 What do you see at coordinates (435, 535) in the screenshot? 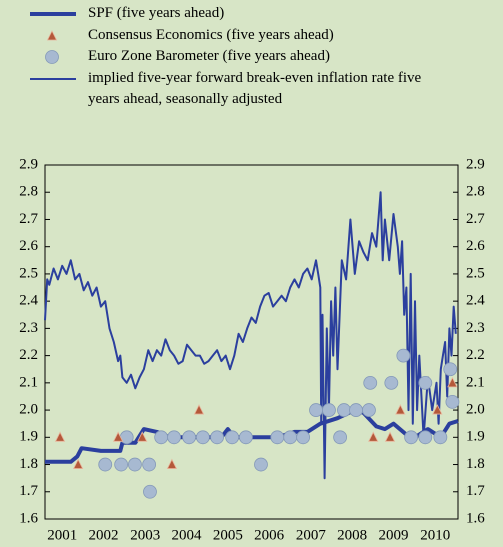
I see `x-tick-label: 2010` at bounding box center [435, 535].